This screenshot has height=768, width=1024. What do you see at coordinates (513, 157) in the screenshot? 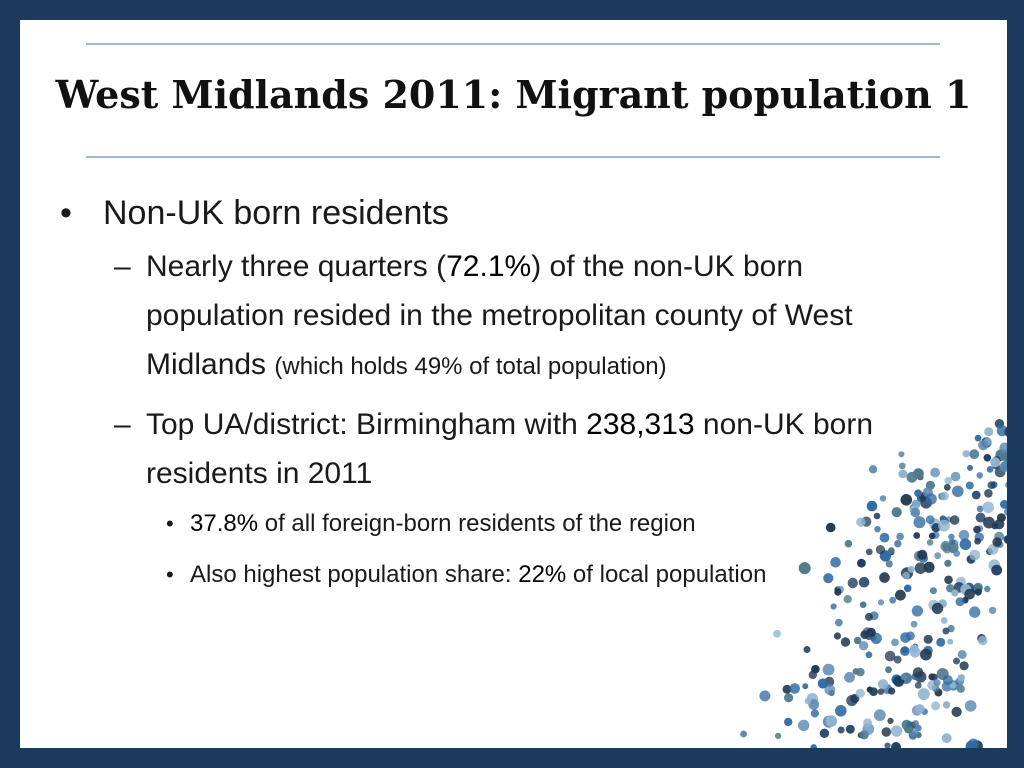
I see `title-bottom-rule` at bounding box center [513, 157].